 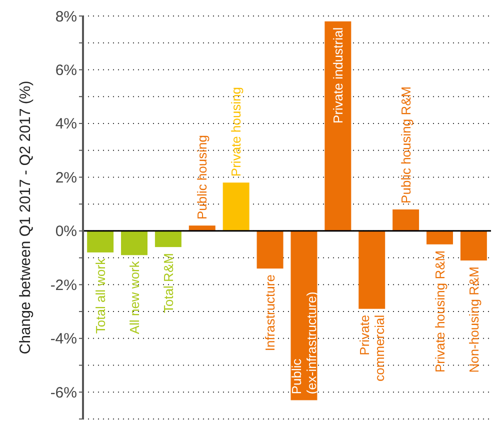 I want to click on x-tick-label: All new work, so click(x=134, y=297).